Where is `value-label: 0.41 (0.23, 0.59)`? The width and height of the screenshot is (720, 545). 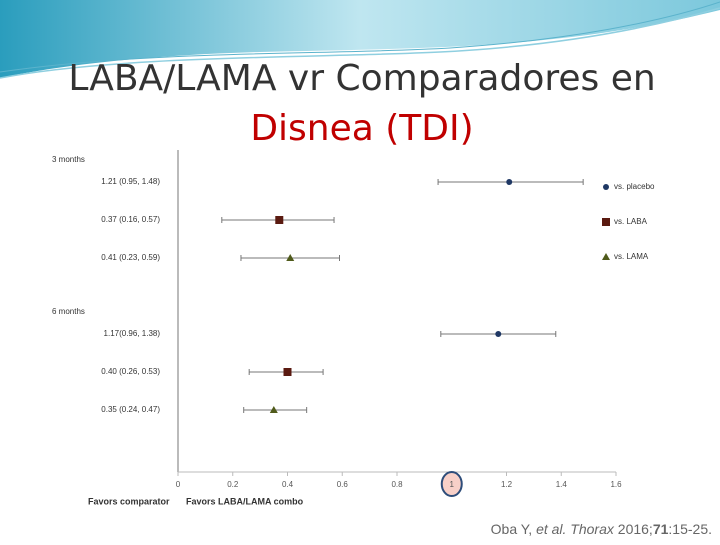
value-label: 0.41 (0.23, 0.59) is located at coordinates (130, 257).